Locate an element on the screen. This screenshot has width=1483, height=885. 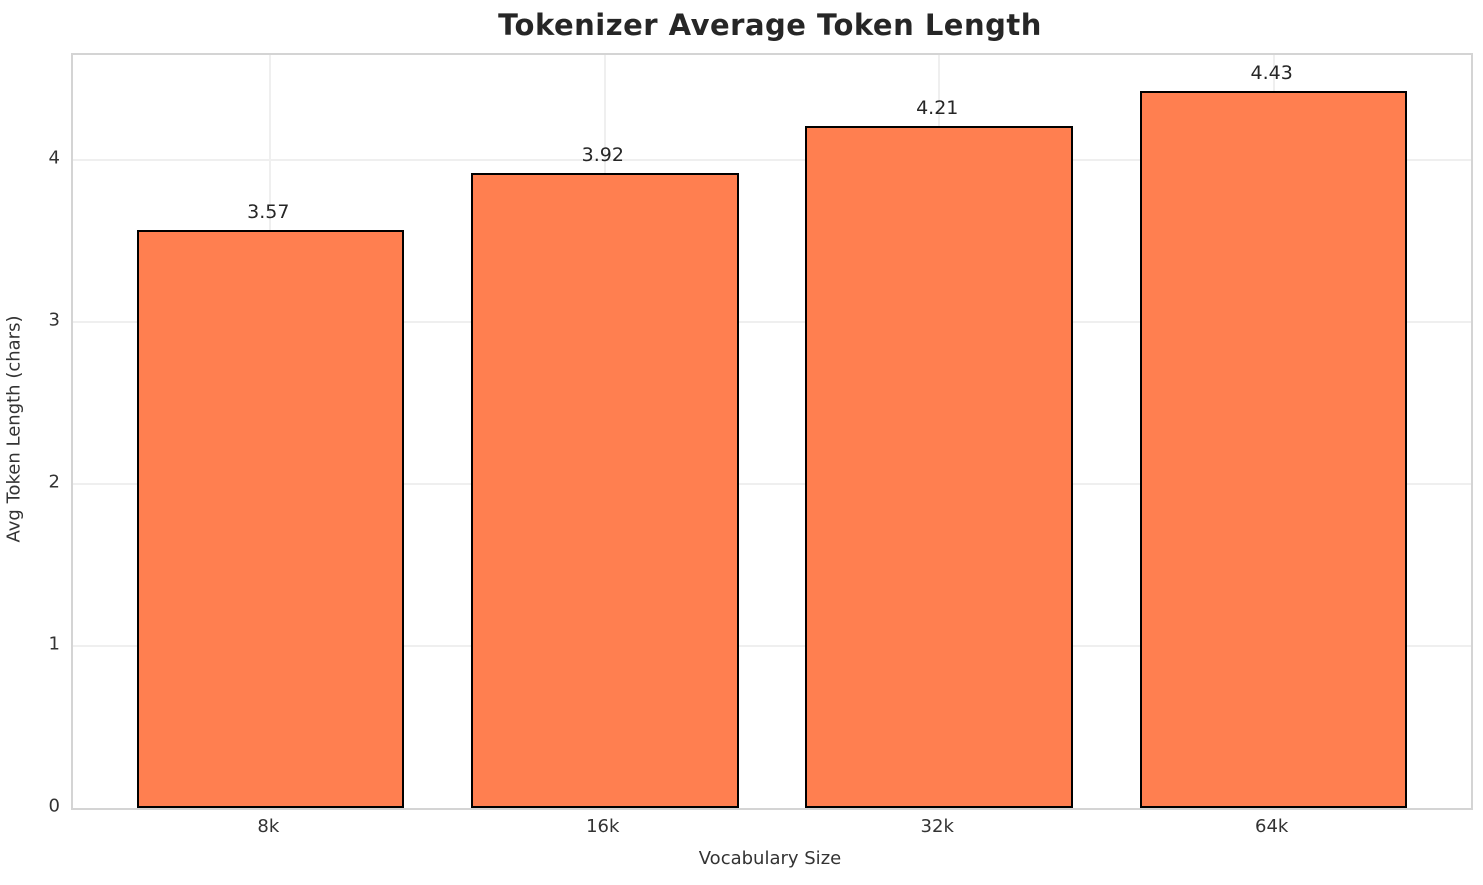
x-tick-label-64k: 64k is located at coordinates (1272, 826).